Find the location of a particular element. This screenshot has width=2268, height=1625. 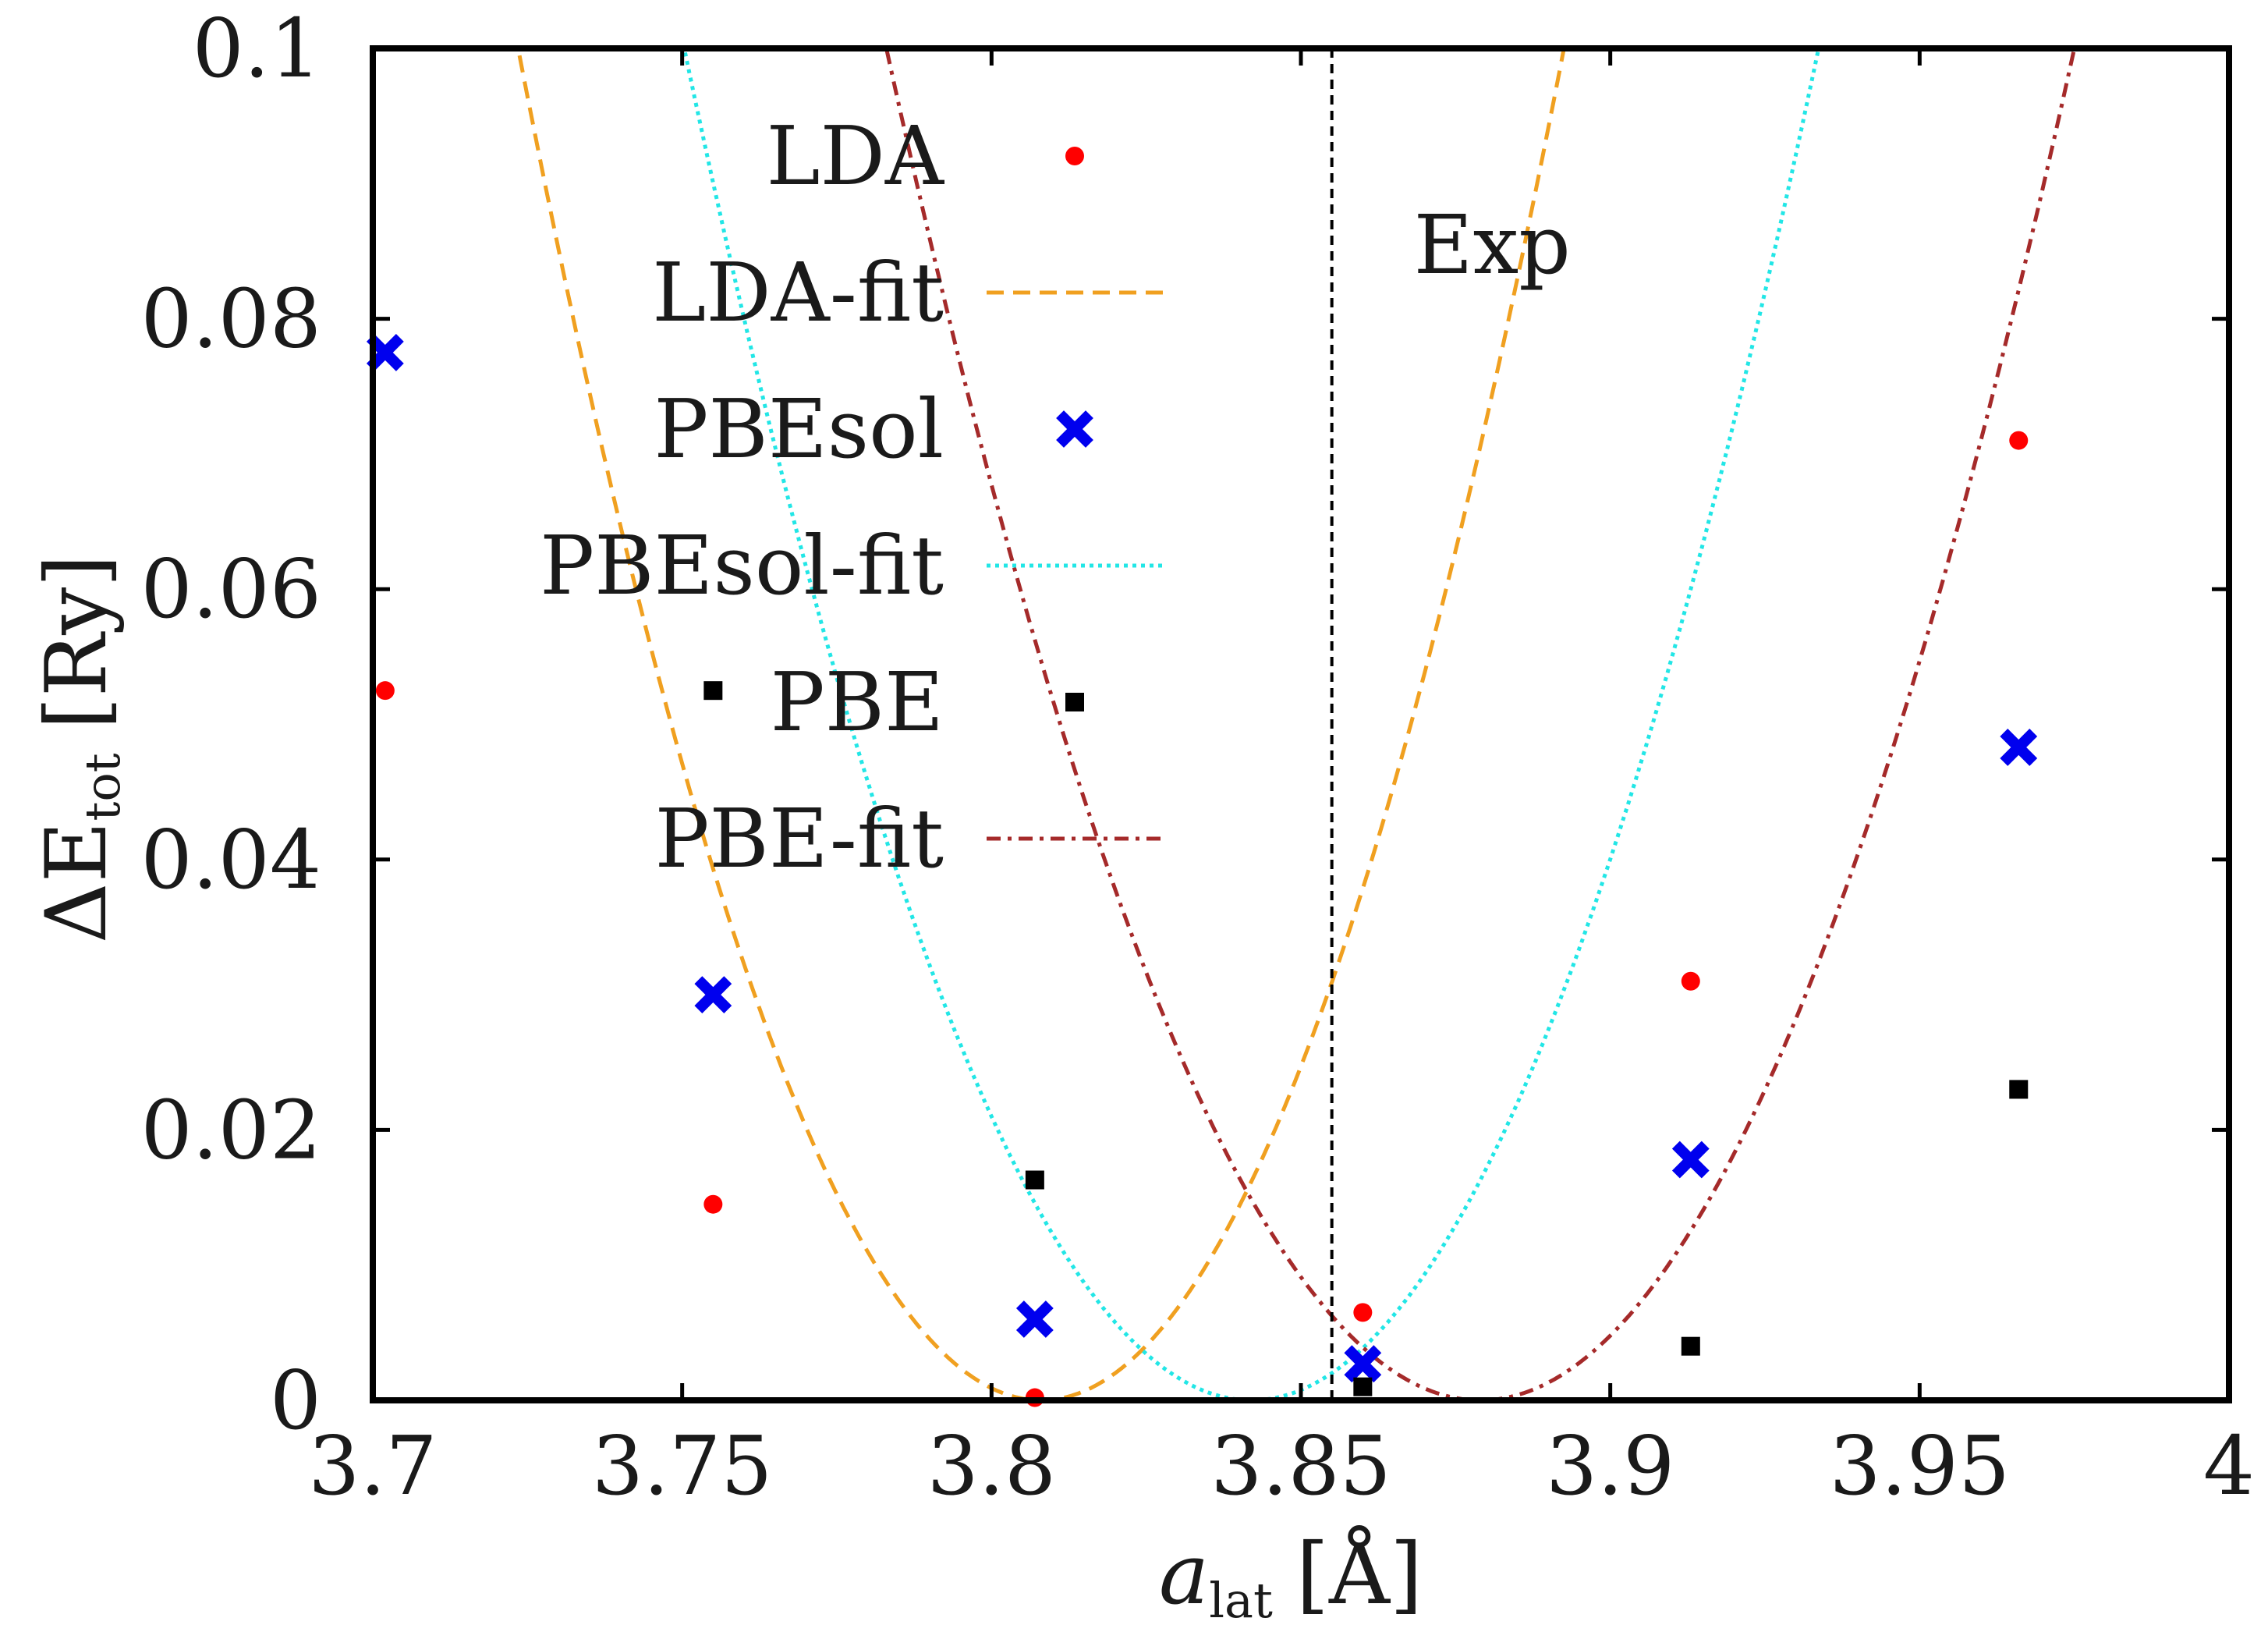

legend-label-lda-fit: LDA-fit is located at coordinates (798, 292).